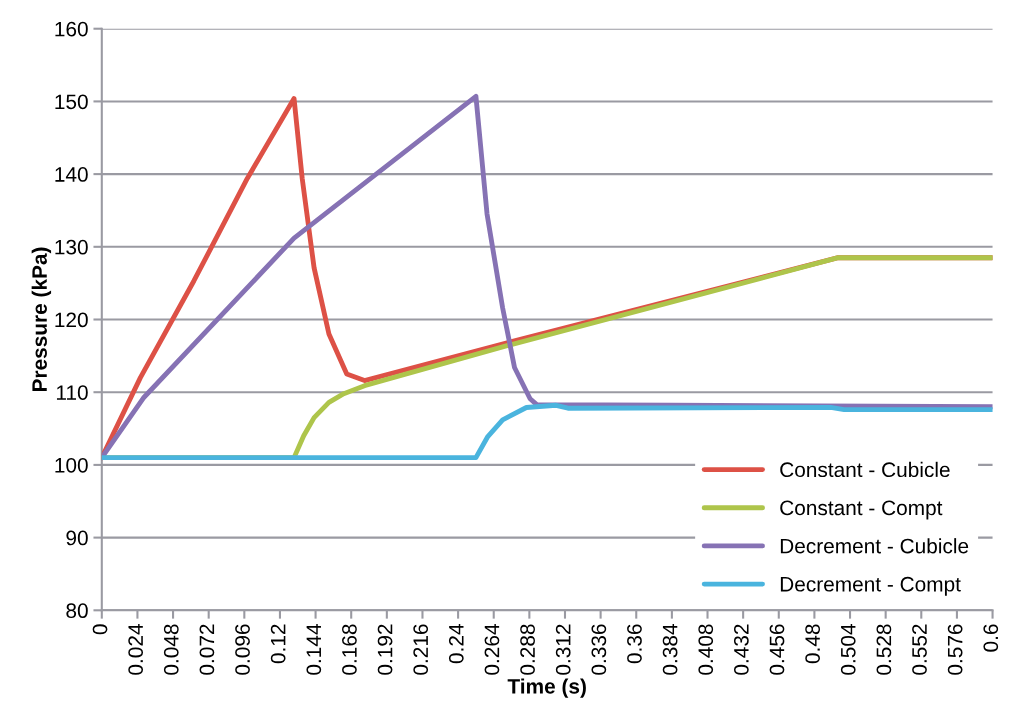 This screenshot has width=1018, height=718. Describe the element at coordinates (547, 431) in the screenshot. I see `line-series` at that location.